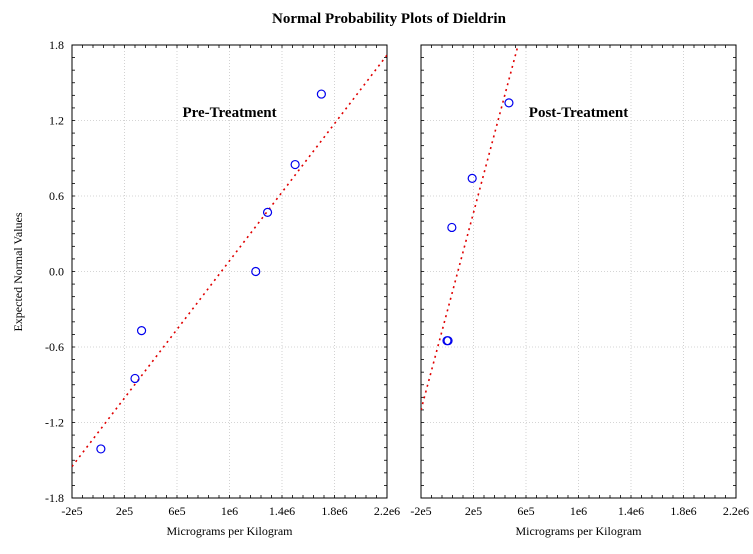 The height and width of the screenshot is (554, 753). I want to click on y-axis-label: Expected Normal Values, so click(18, 271).